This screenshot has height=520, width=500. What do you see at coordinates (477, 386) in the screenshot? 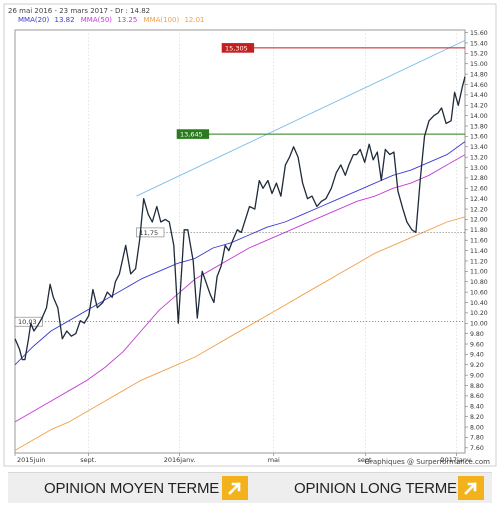
I see `y-tick-label: 8.80` at bounding box center [477, 386].